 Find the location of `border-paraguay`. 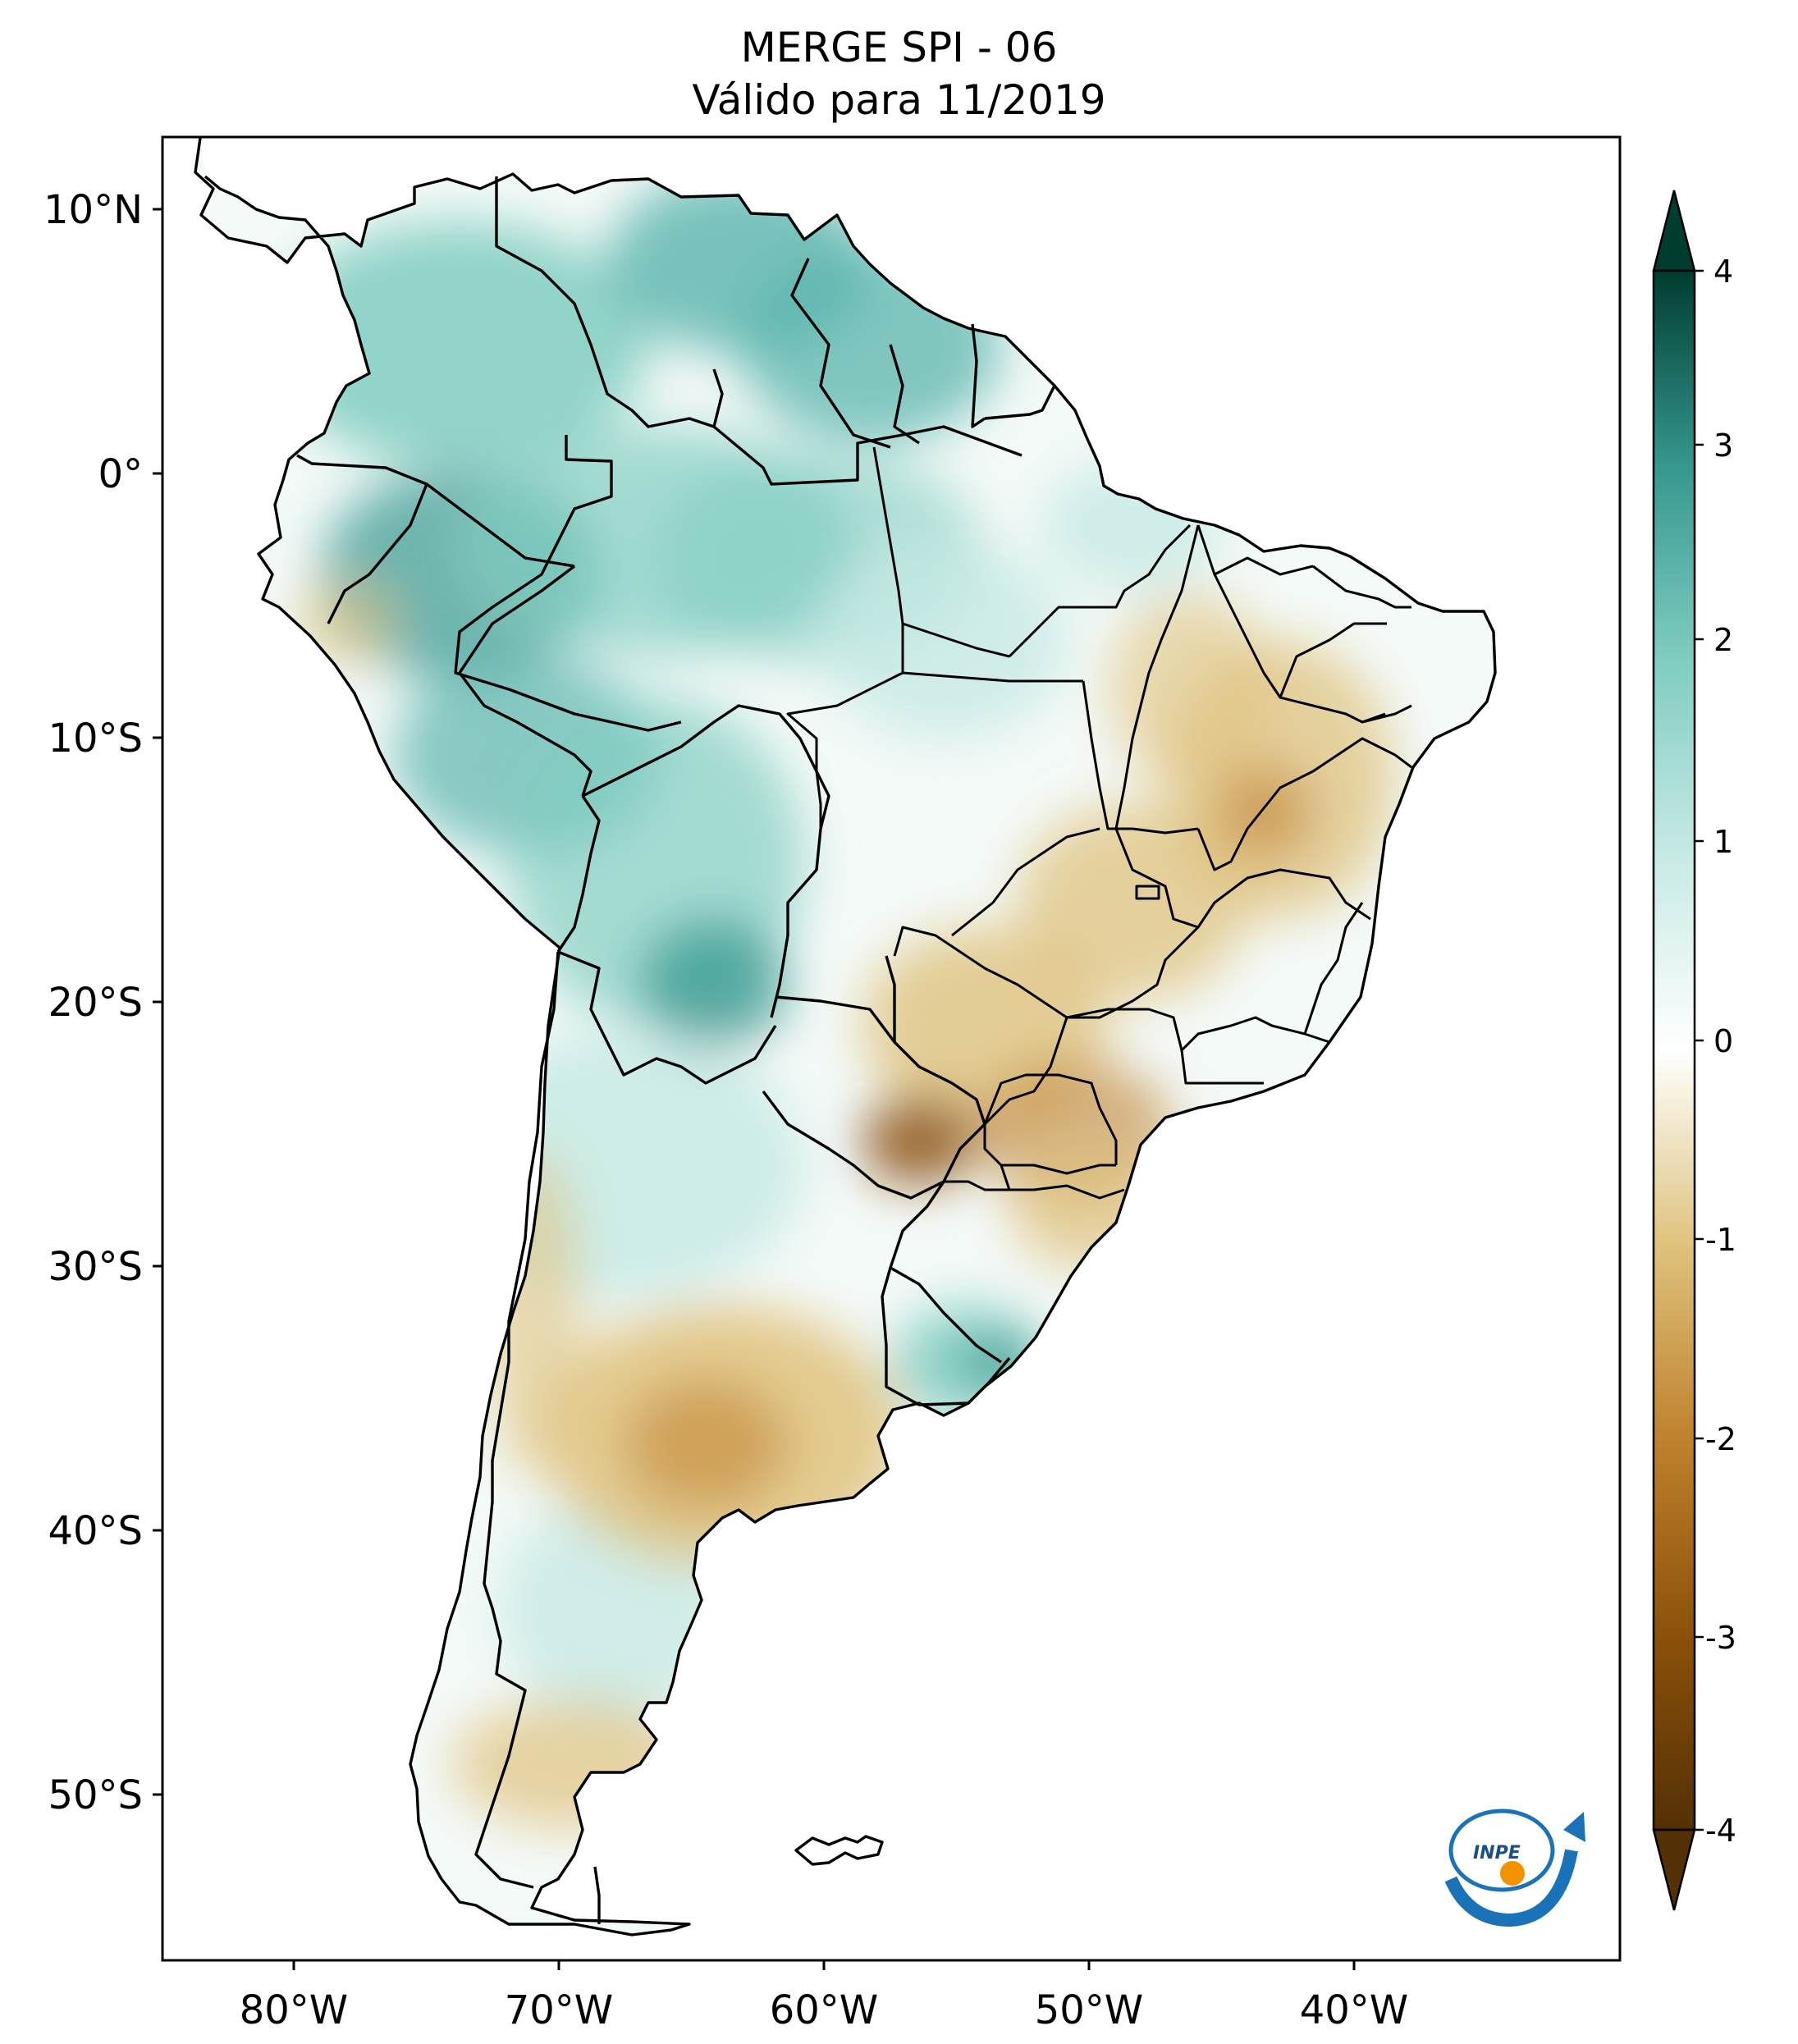

border-paraguay is located at coordinates (874, 1097).